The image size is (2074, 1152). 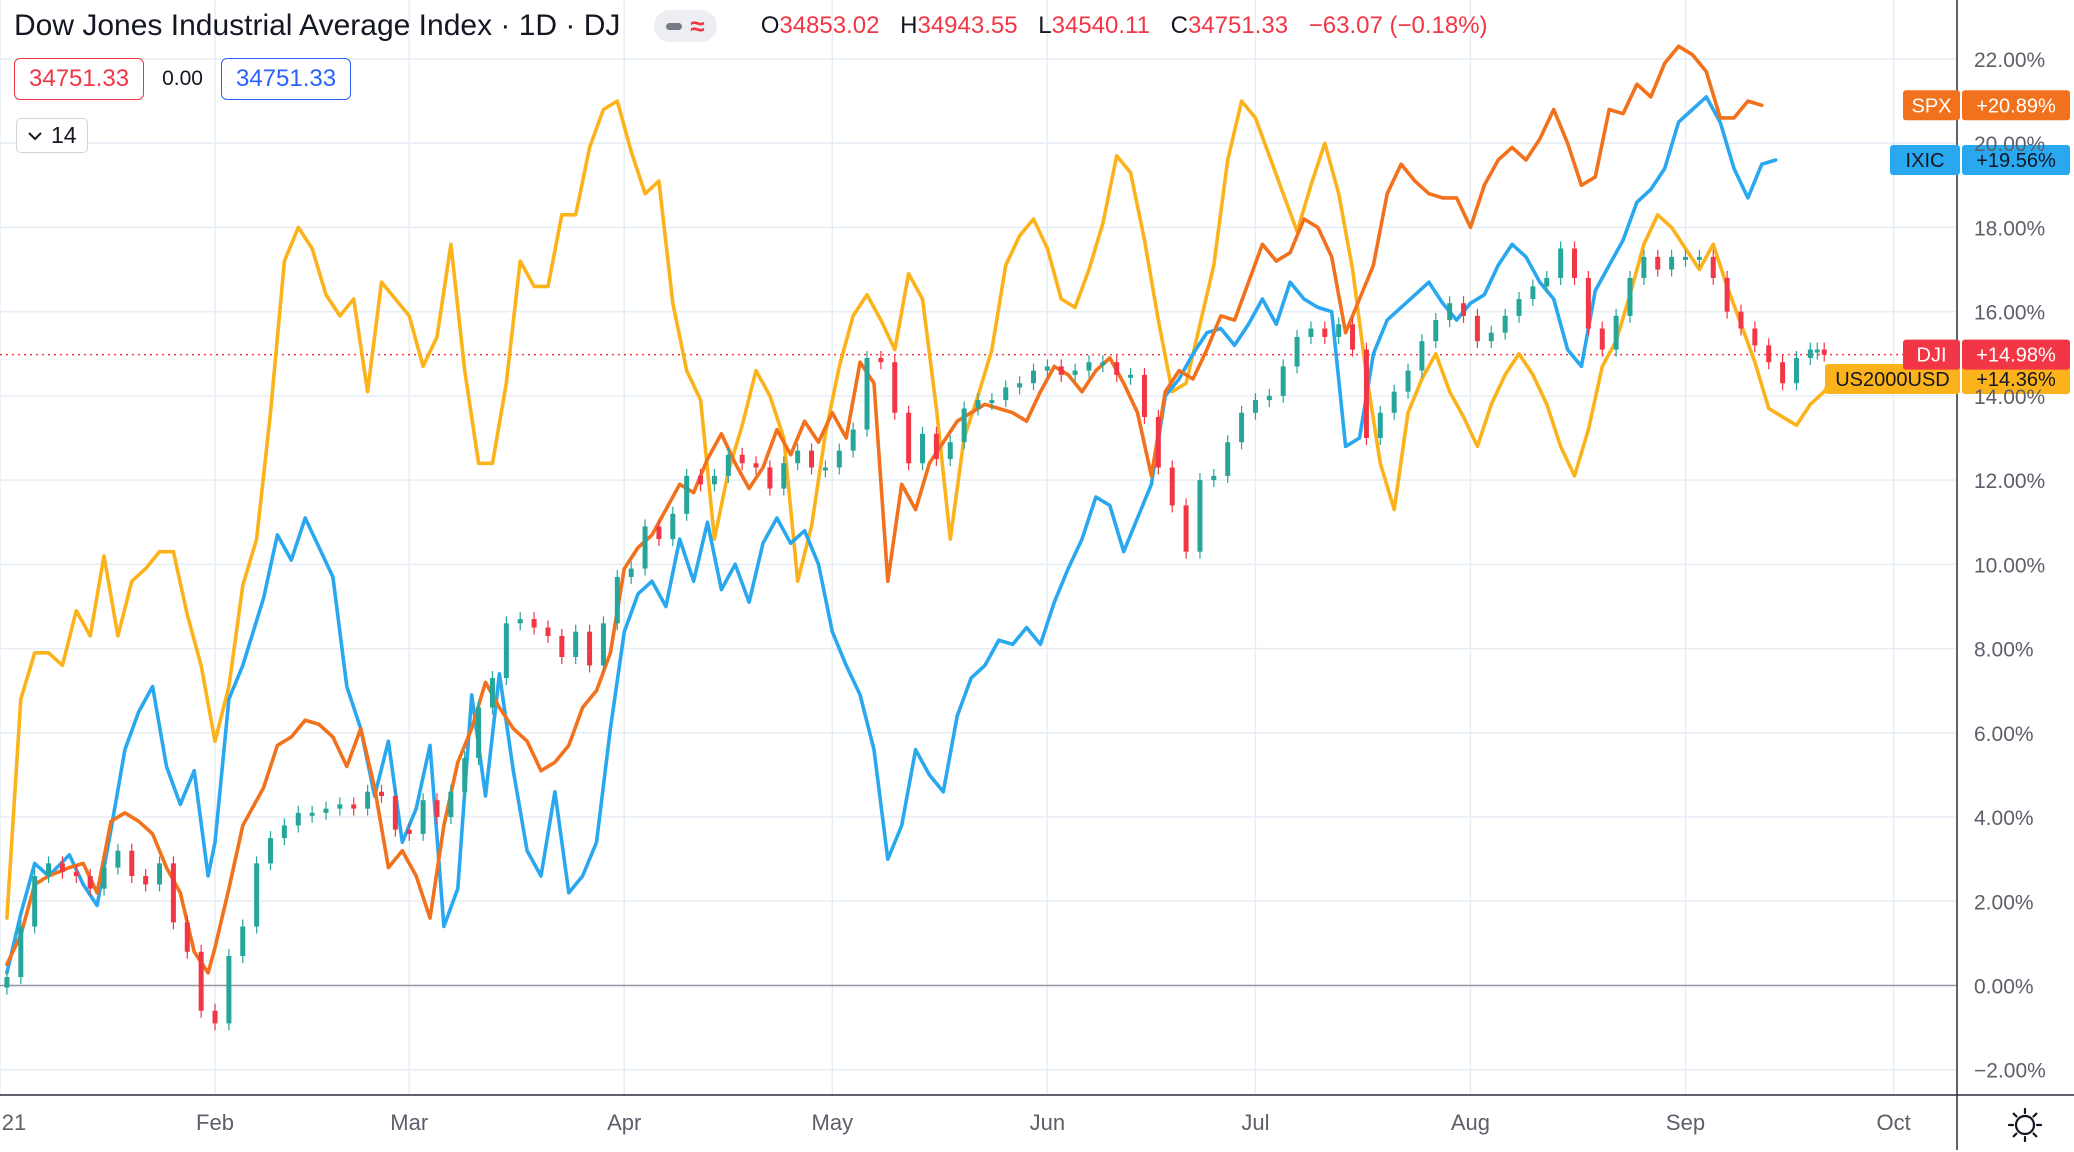 I want to click on x-tick-label: Jun, so click(x=1047, y=1122).